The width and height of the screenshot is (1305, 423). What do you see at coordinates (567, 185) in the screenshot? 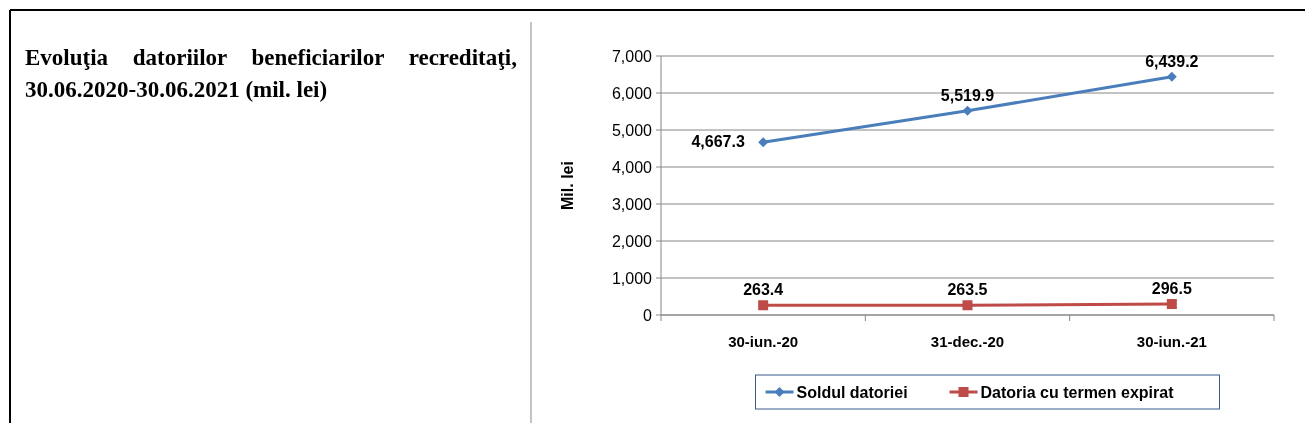
I see `y-axis-title: Mil. lei` at bounding box center [567, 185].